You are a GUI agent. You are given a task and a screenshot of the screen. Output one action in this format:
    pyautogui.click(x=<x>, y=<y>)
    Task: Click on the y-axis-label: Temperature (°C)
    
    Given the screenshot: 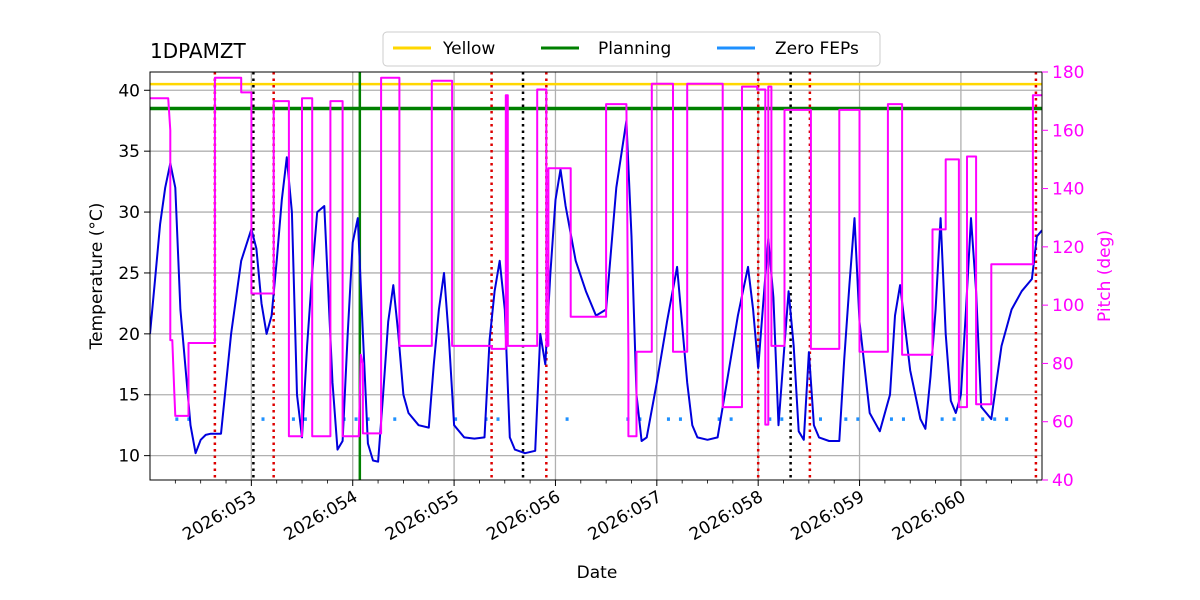 What is the action you would take?
    pyautogui.click(x=97, y=277)
    